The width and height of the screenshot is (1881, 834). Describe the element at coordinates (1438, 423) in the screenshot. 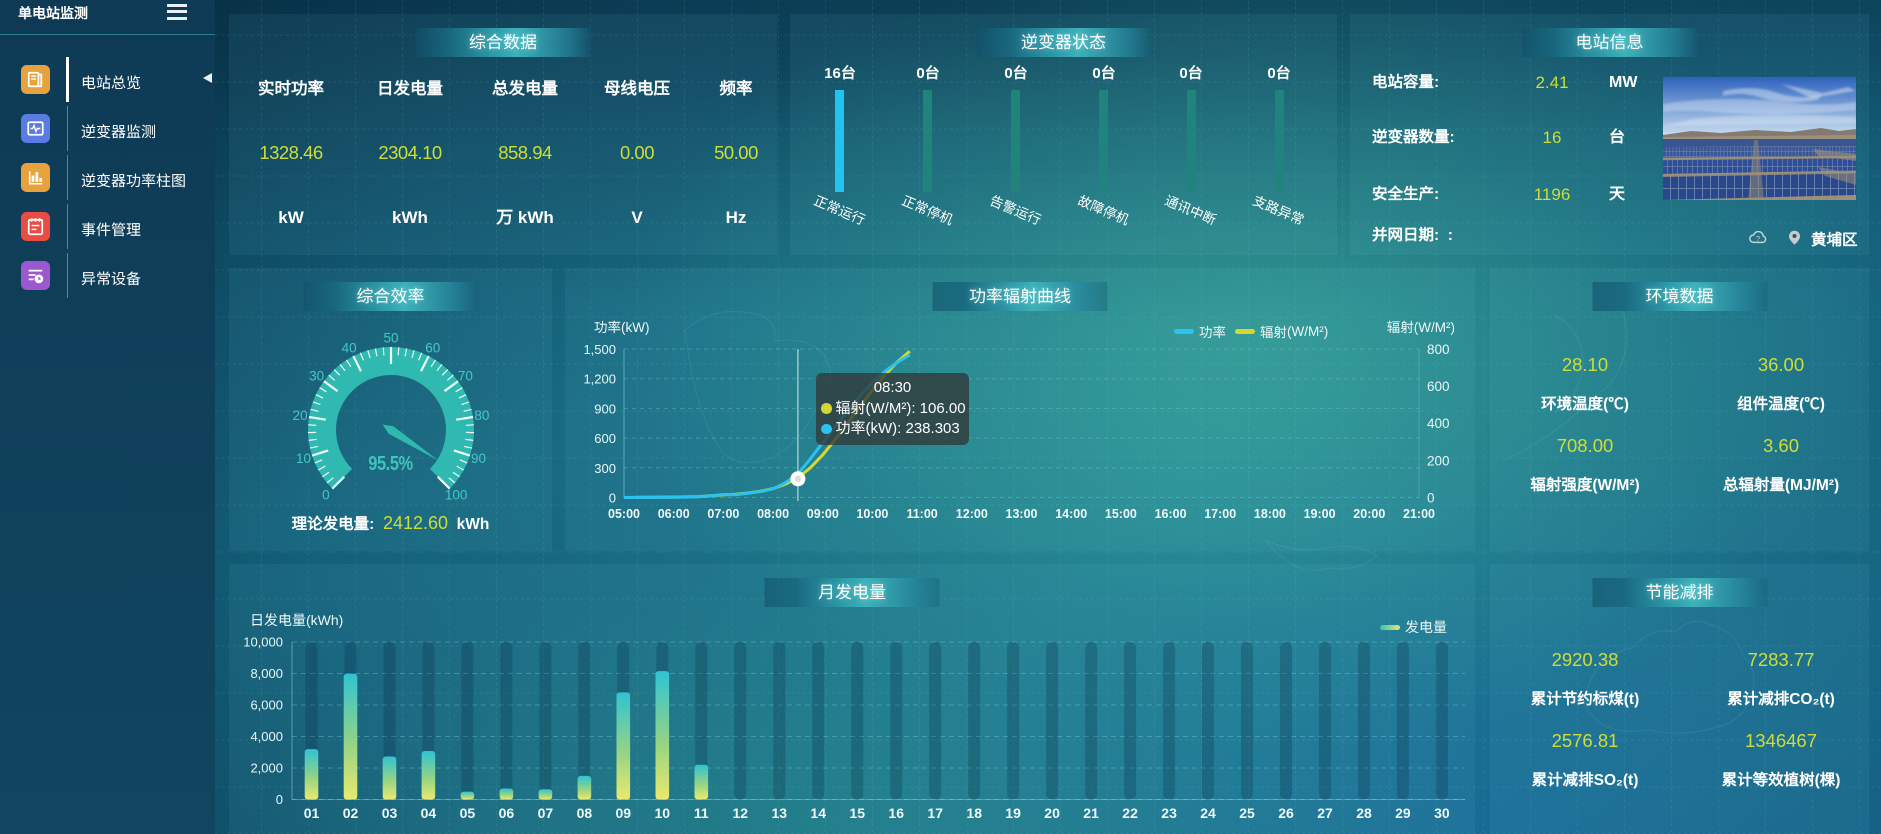

I see `svg-text: 400` at that location.